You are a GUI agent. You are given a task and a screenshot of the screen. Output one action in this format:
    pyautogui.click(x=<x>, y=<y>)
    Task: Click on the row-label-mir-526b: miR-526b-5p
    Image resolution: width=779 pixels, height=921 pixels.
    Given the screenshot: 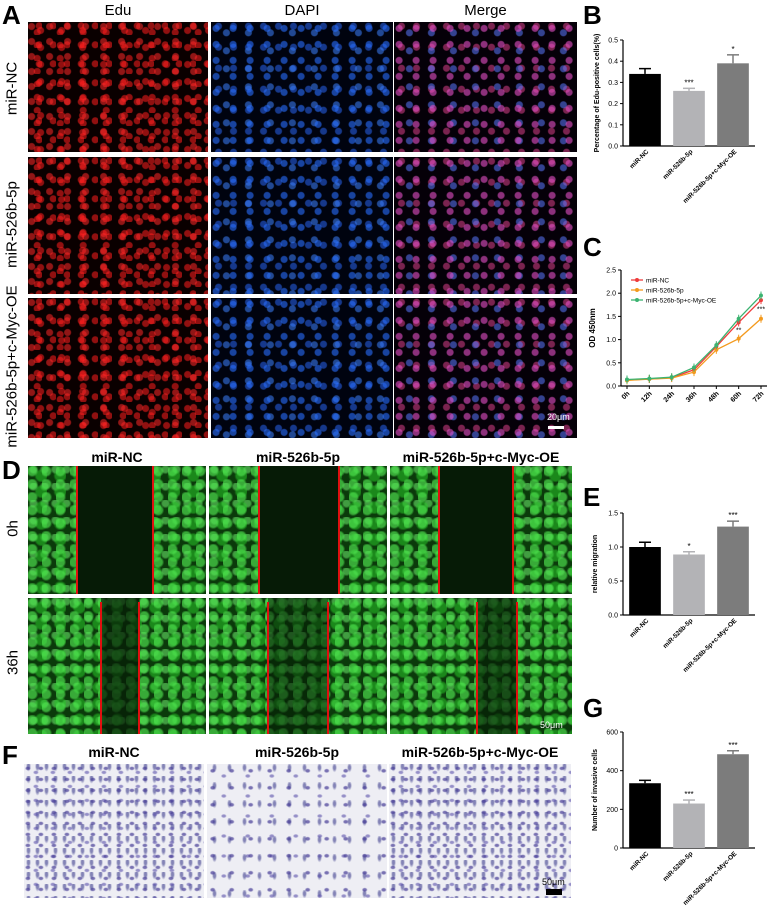 What is the action you would take?
    pyautogui.click(x=12, y=224)
    